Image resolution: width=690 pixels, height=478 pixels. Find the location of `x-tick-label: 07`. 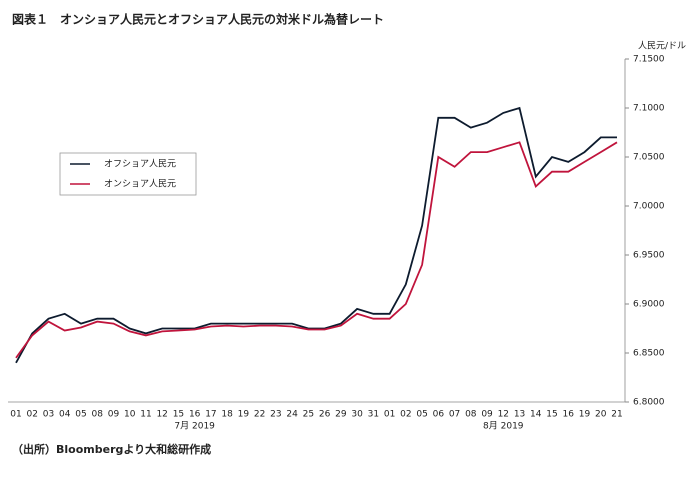

x-tick-label: 07 is located at coordinates (454, 415).